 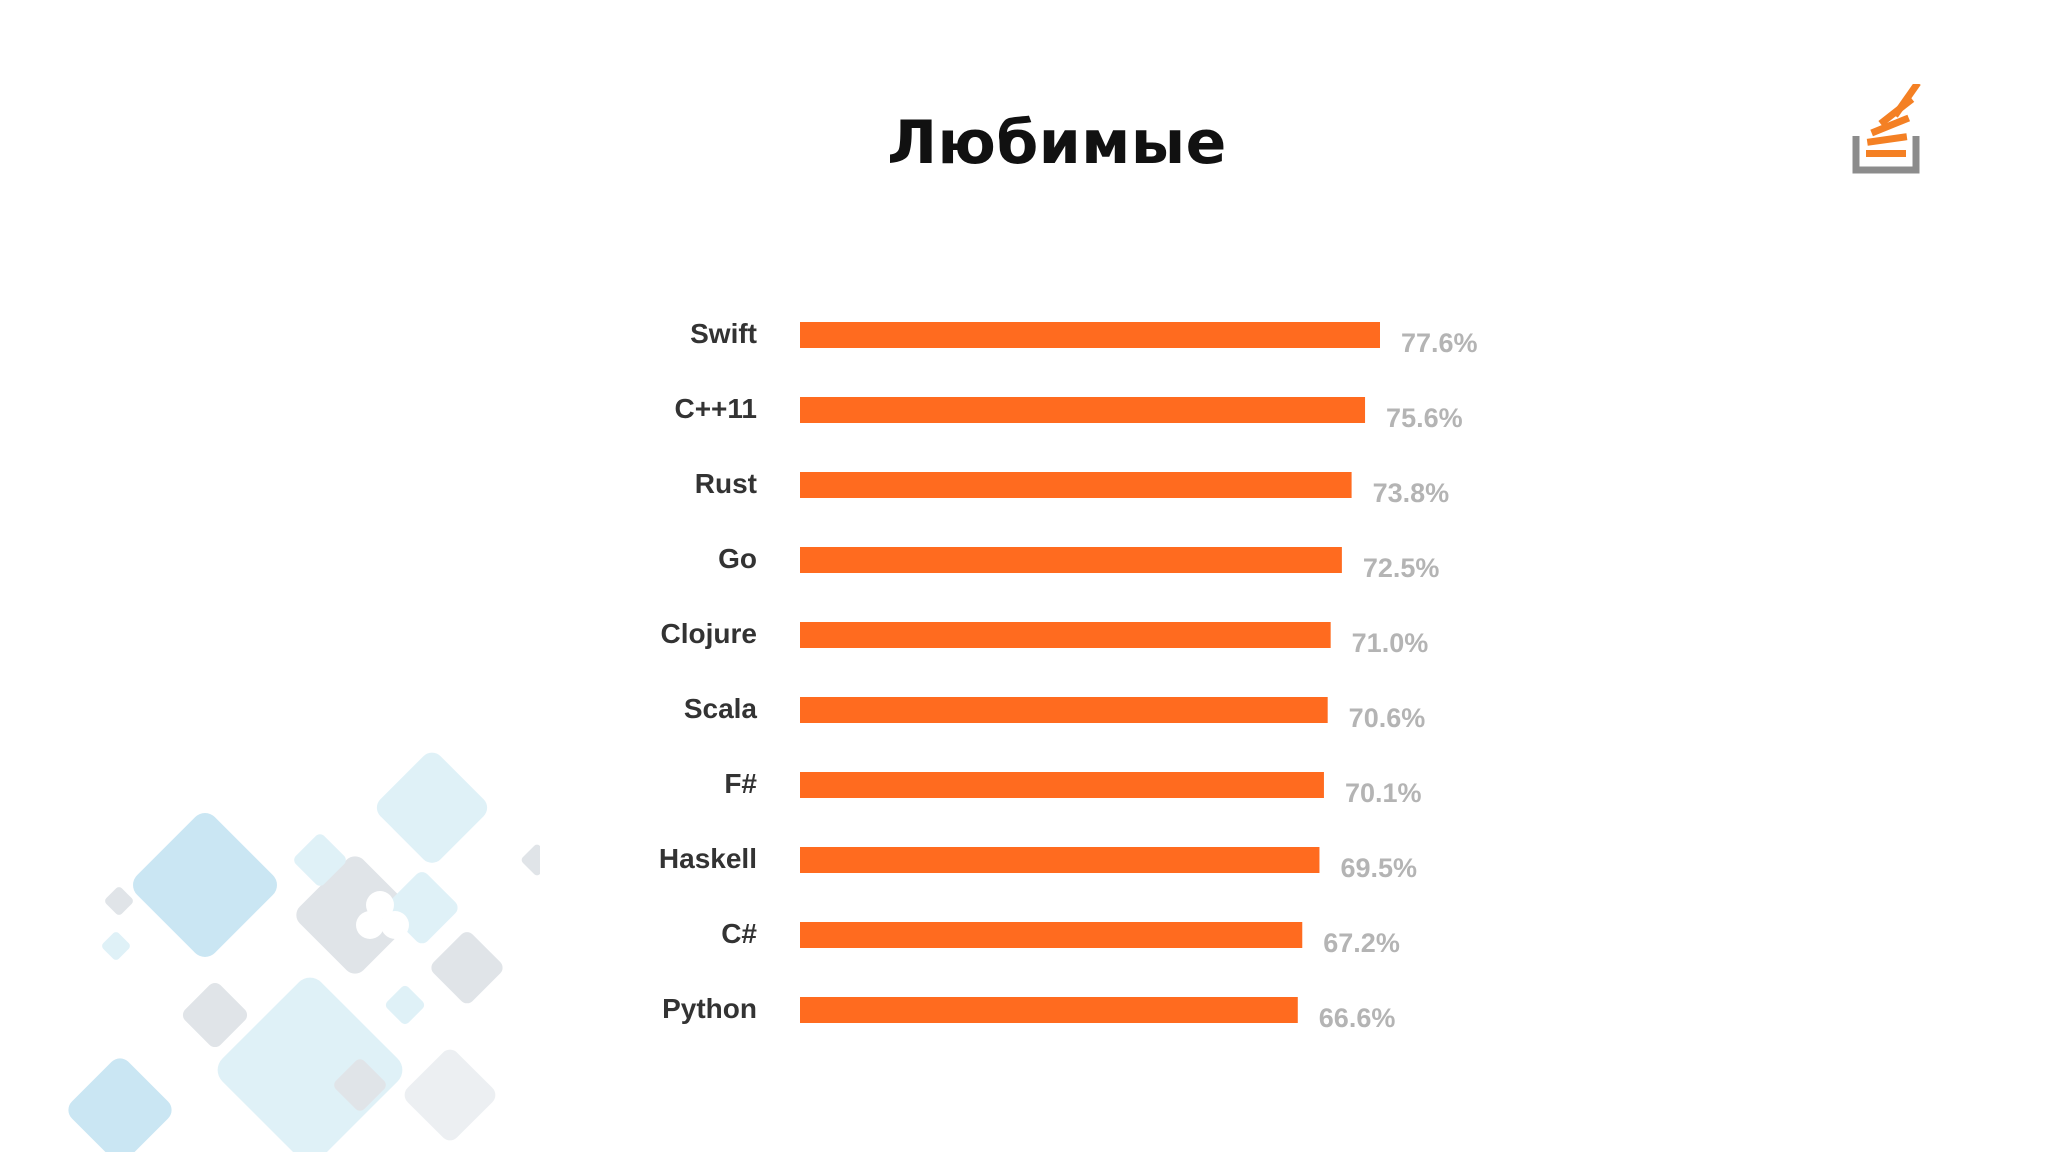 What do you see at coordinates (1411, 493) in the screenshot?
I see `value-label: 73.8%` at bounding box center [1411, 493].